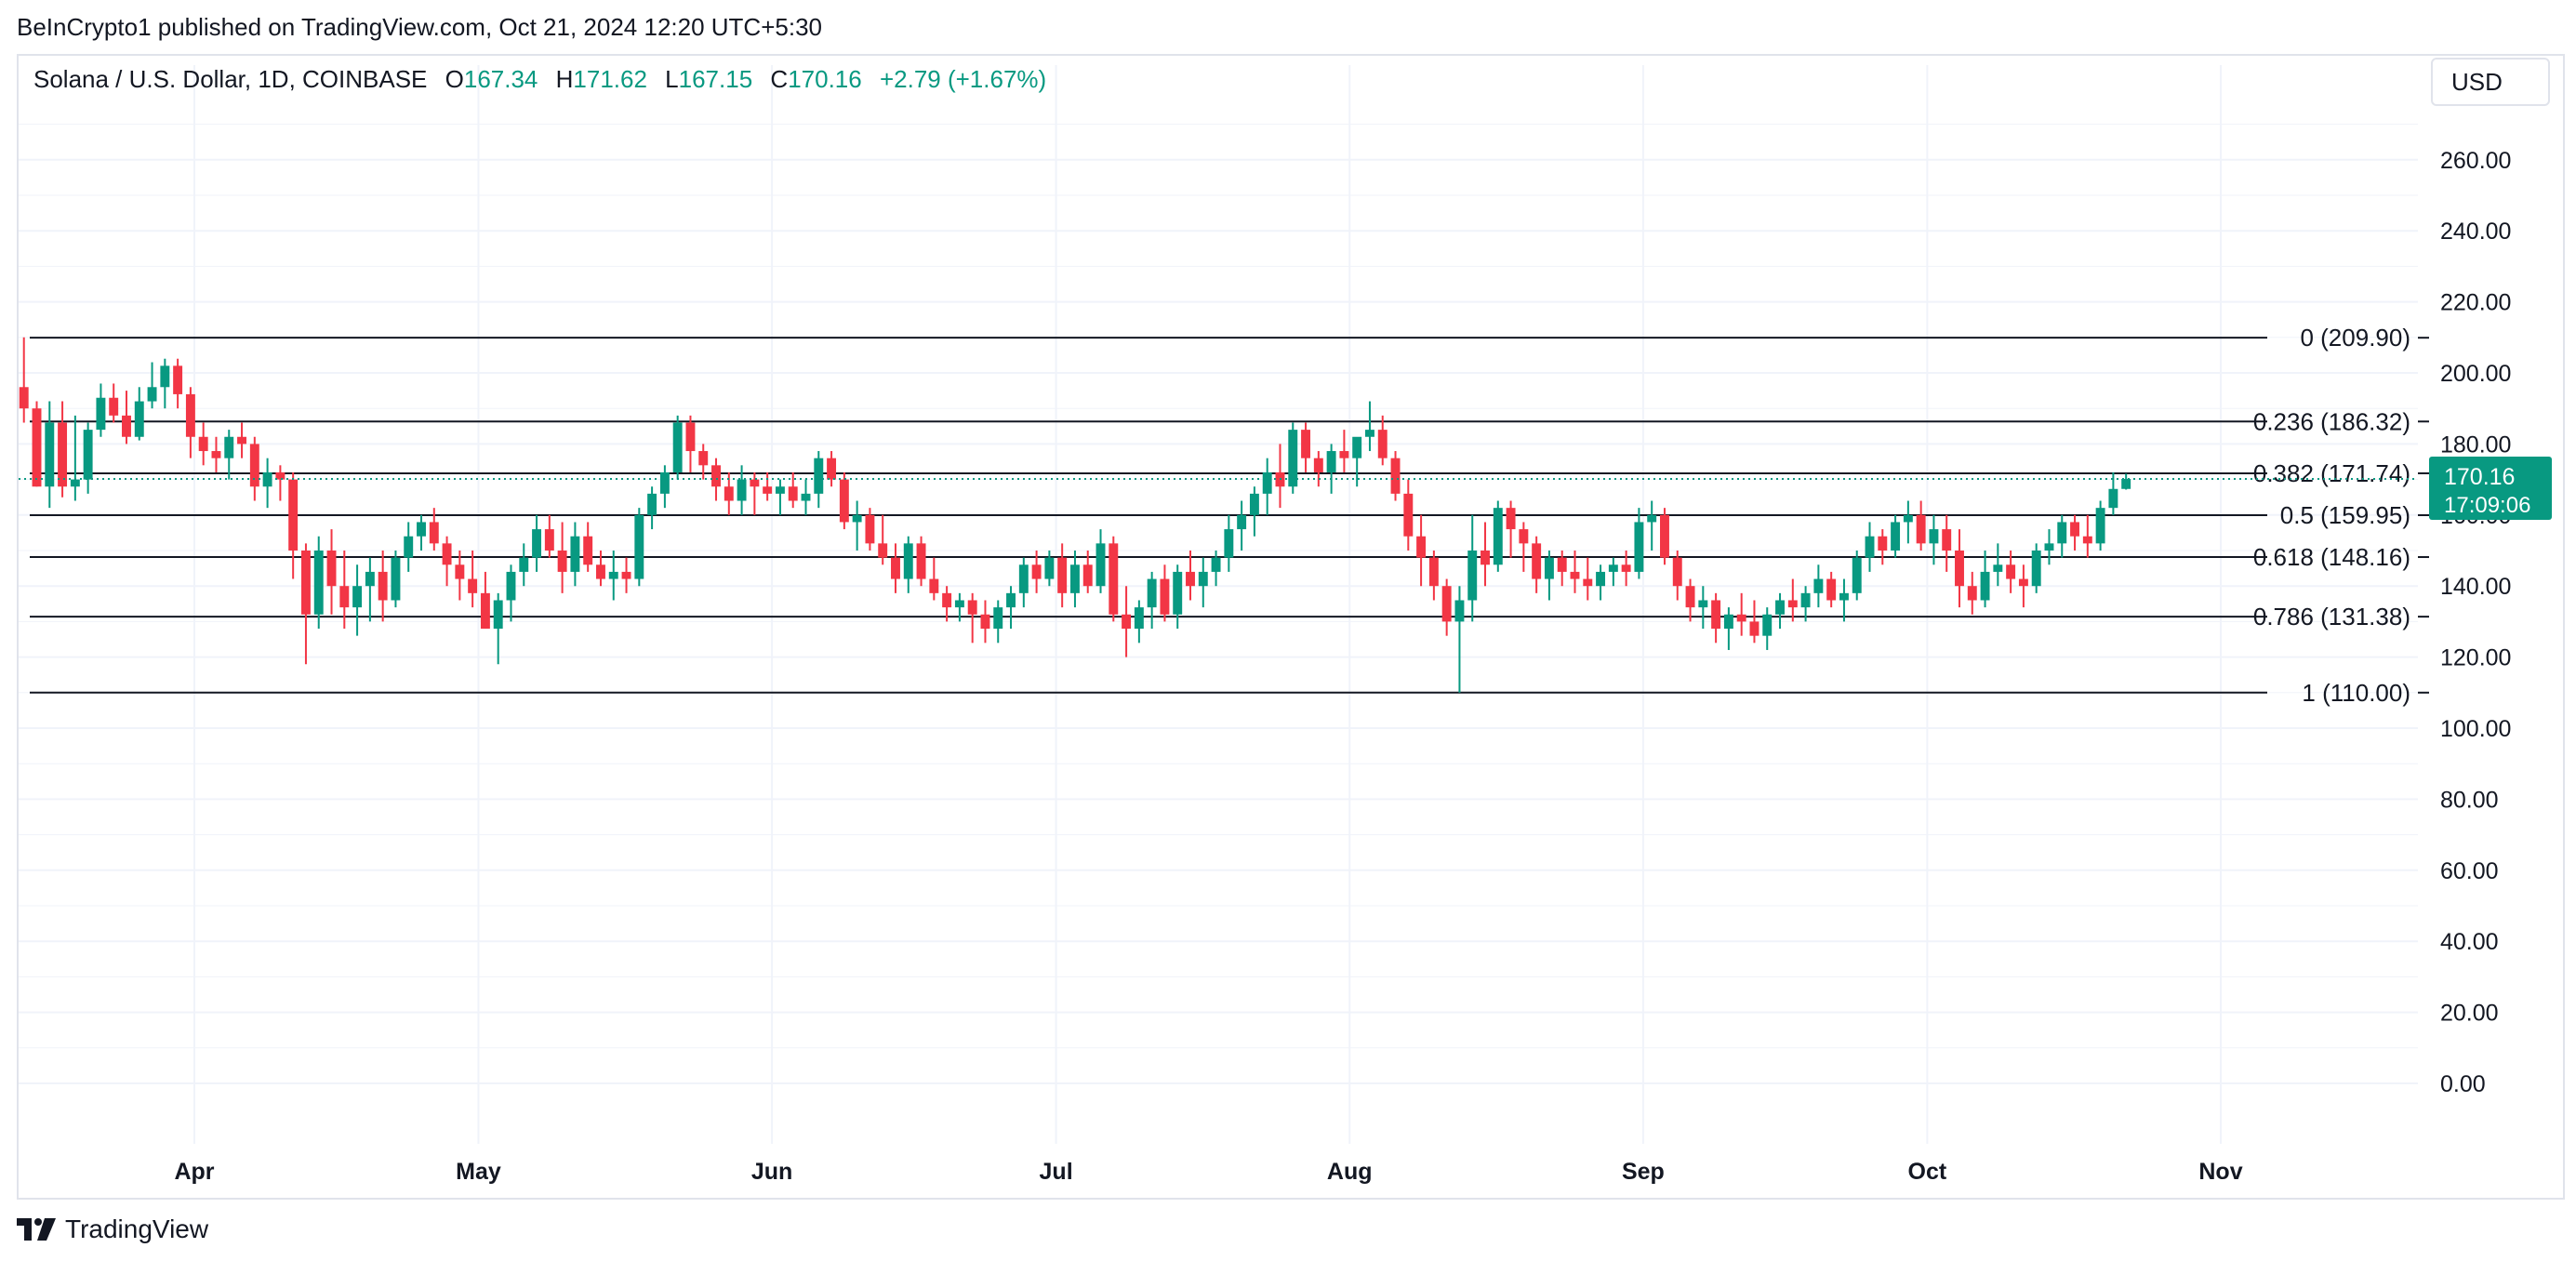 The width and height of the screenshot is (2576, 1261). I want to click on tradingview-brand: TradingView, so click(112, 1229).